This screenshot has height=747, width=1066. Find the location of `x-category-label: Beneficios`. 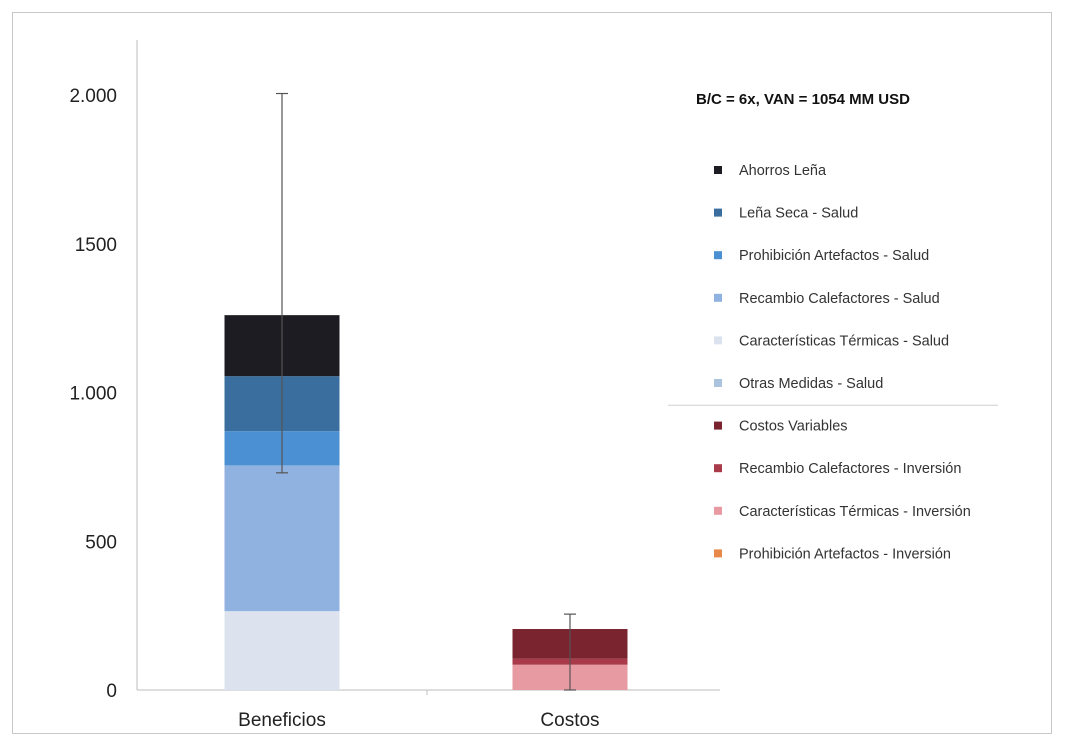

x-category-label: Beneficios is located at coordinates (282, 720).